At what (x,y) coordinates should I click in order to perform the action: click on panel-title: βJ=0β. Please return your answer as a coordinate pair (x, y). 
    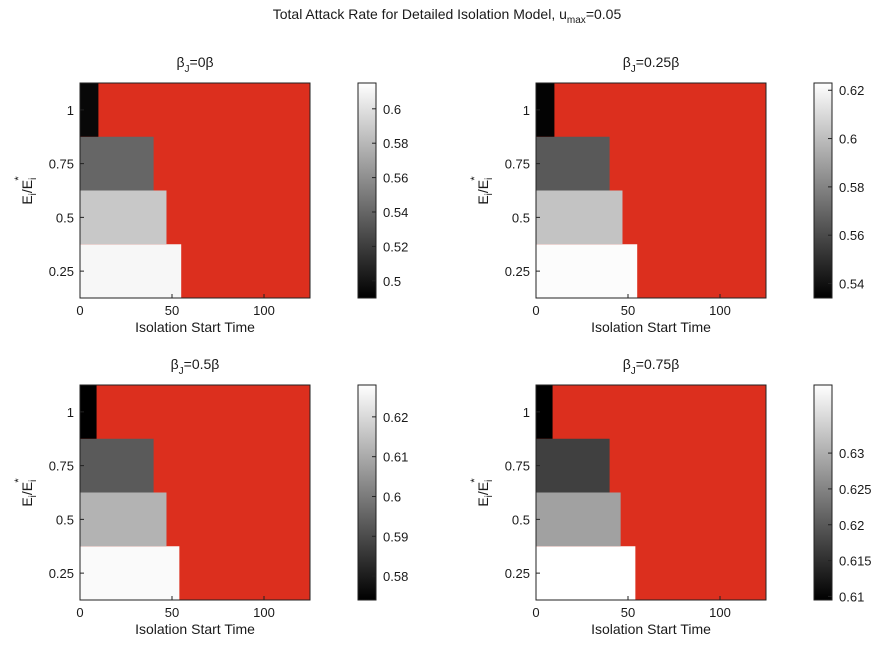
    Looking at the image, I should click on (194, 64).